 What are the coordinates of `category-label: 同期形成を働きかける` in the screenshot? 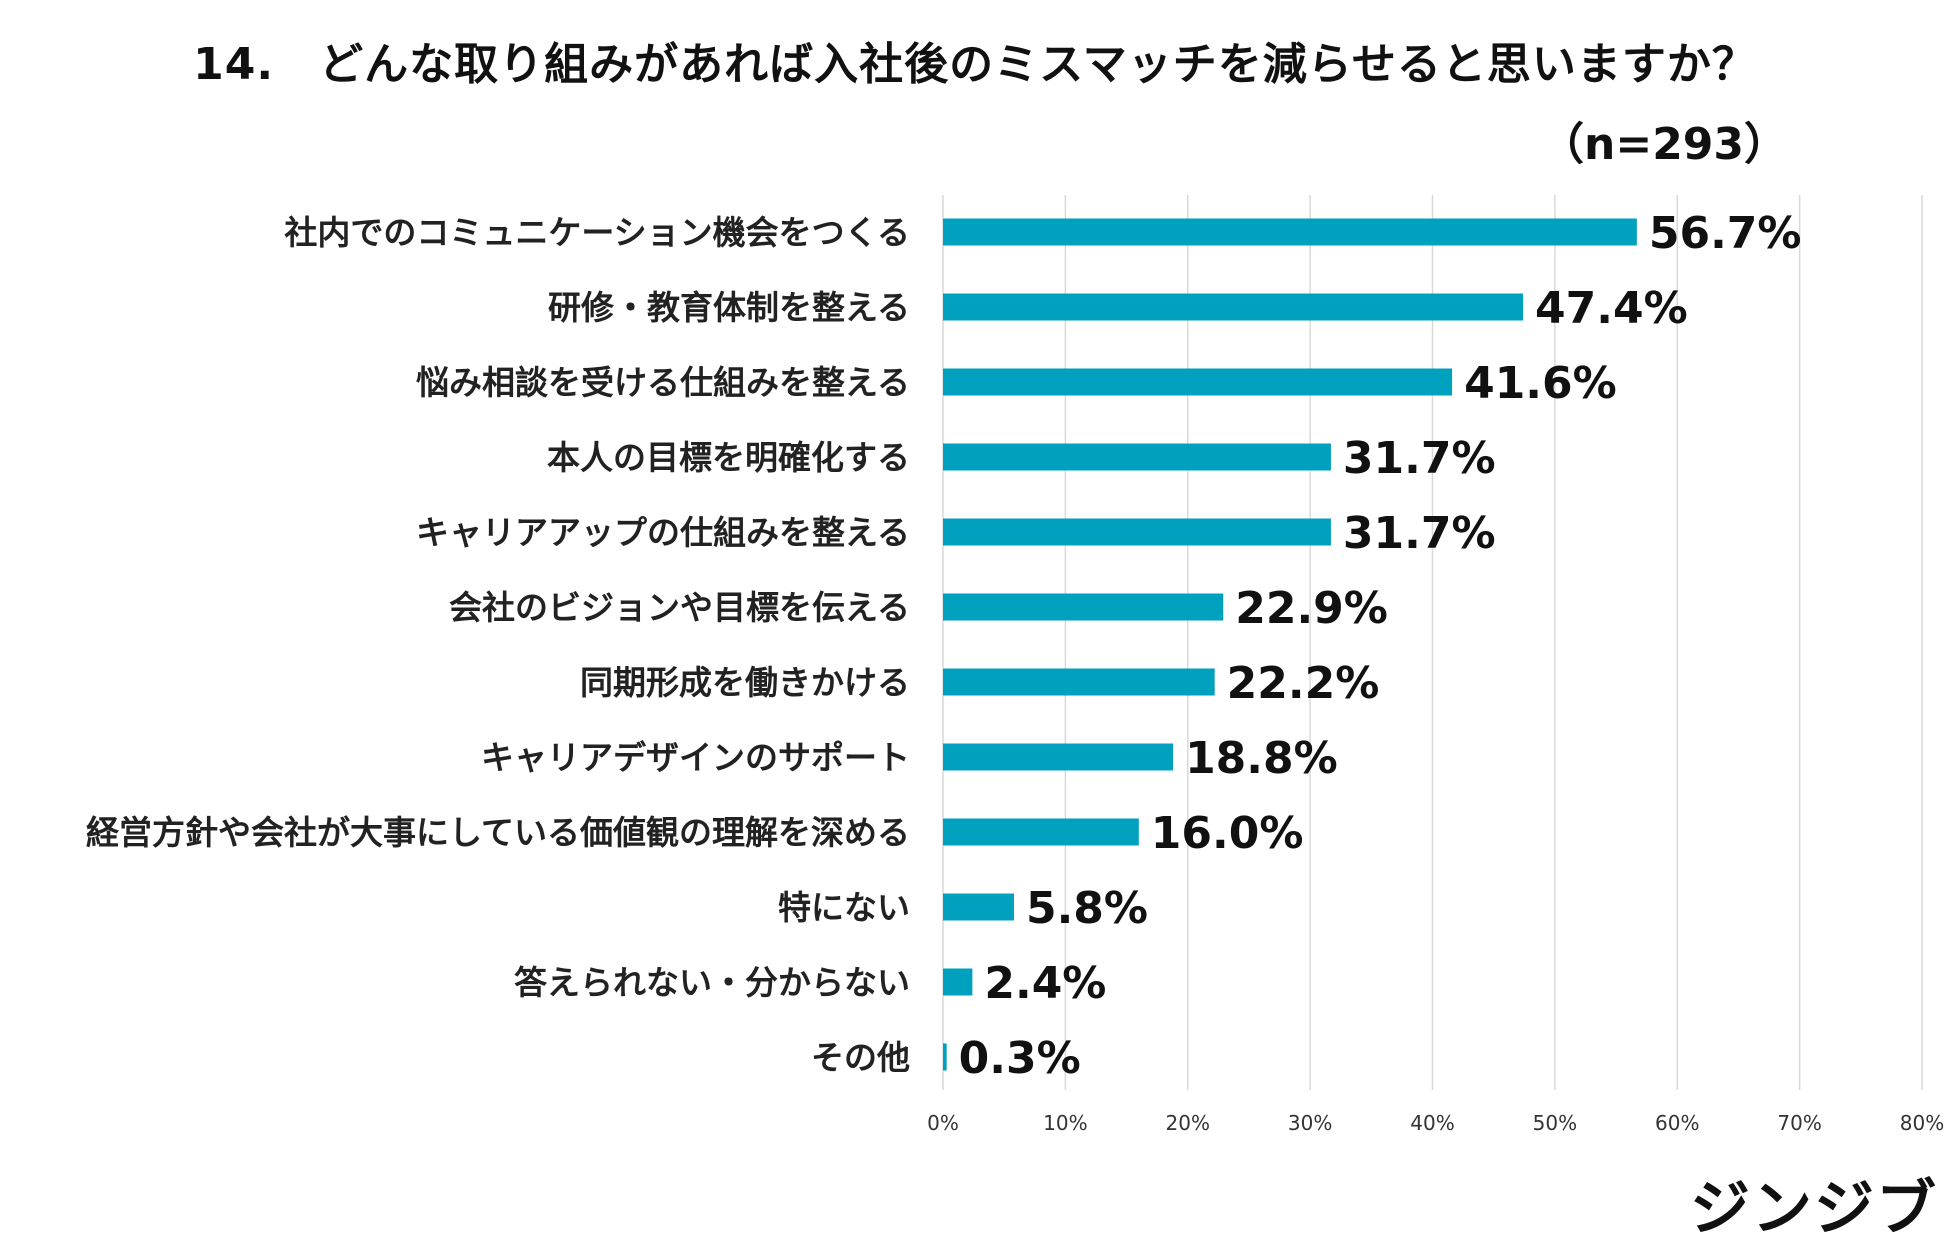 It's located at (745, 682).